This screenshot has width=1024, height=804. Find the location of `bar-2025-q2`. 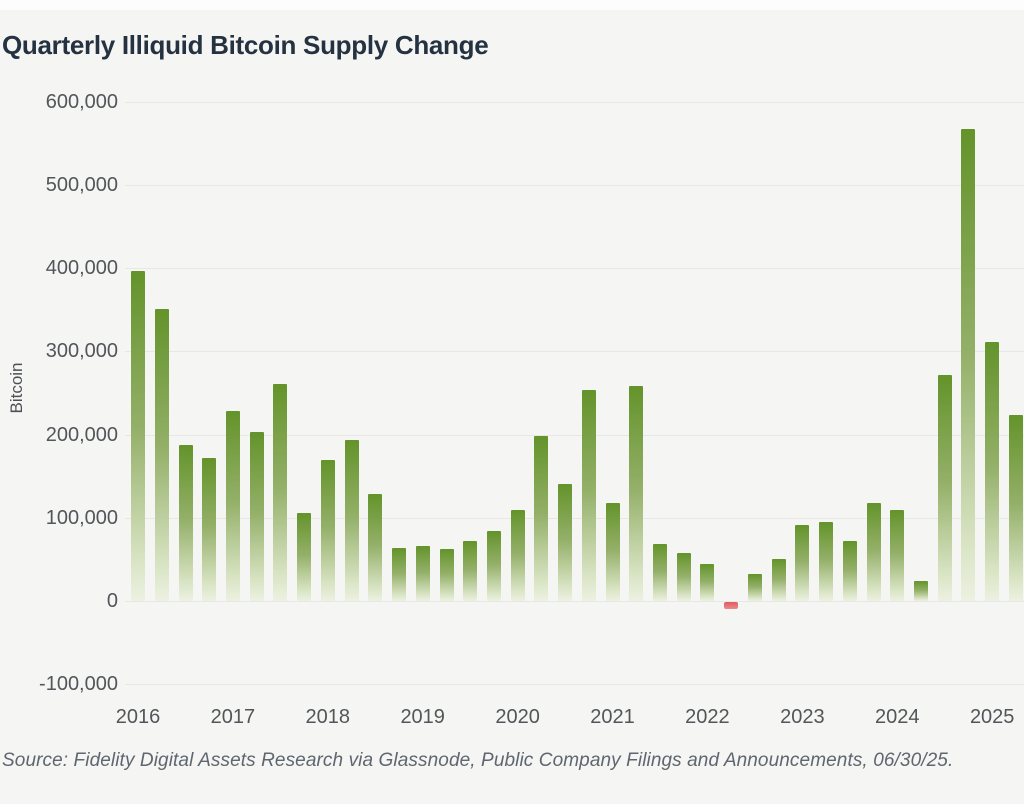

bar-2025-q2 is located at coordinates (1015, 507).